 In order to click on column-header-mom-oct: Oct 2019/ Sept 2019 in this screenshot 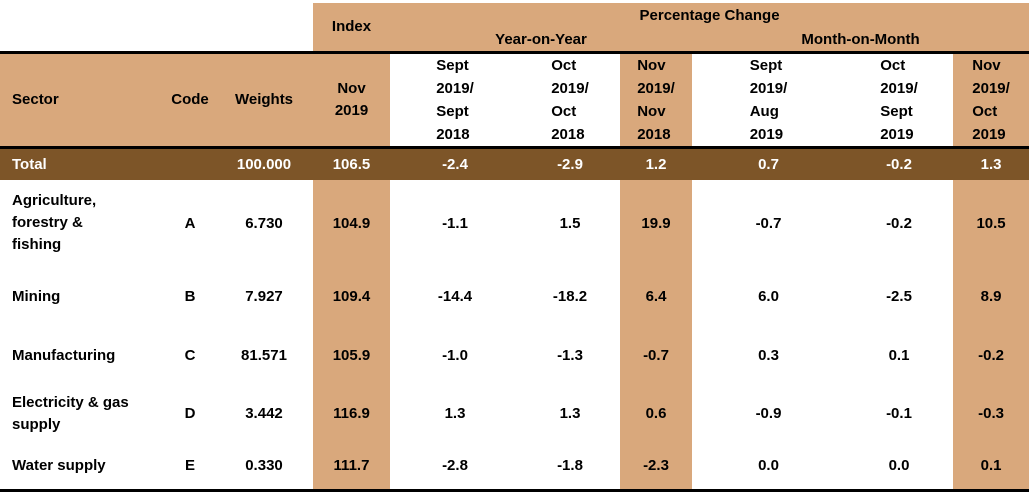, I will do `click(899, 100)`.